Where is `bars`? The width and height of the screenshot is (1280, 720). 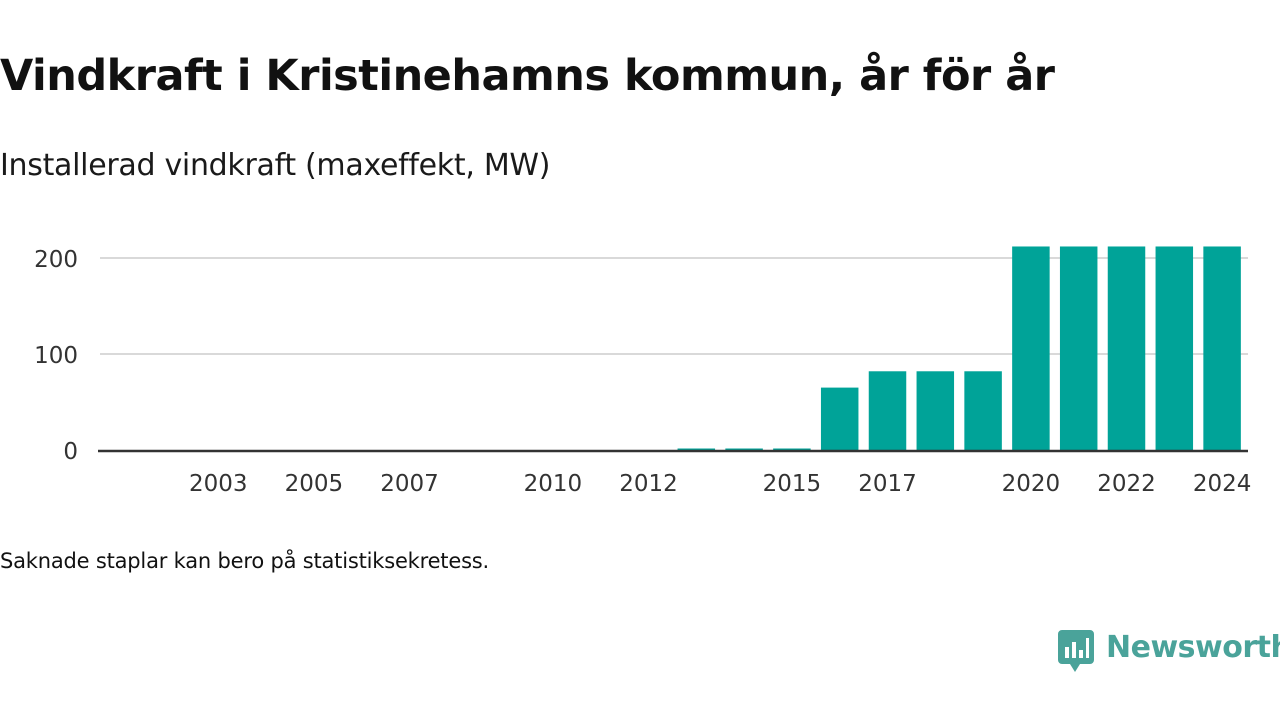
bars is located at coordinates (959, 348).